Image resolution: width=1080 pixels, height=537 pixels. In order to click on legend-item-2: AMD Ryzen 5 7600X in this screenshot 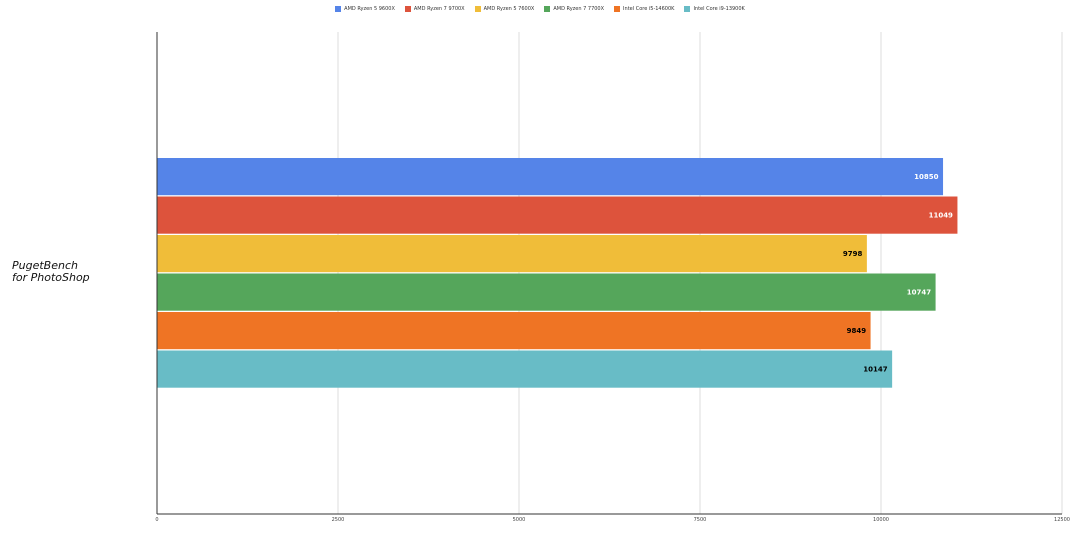, I will do `click(504, 9)`.